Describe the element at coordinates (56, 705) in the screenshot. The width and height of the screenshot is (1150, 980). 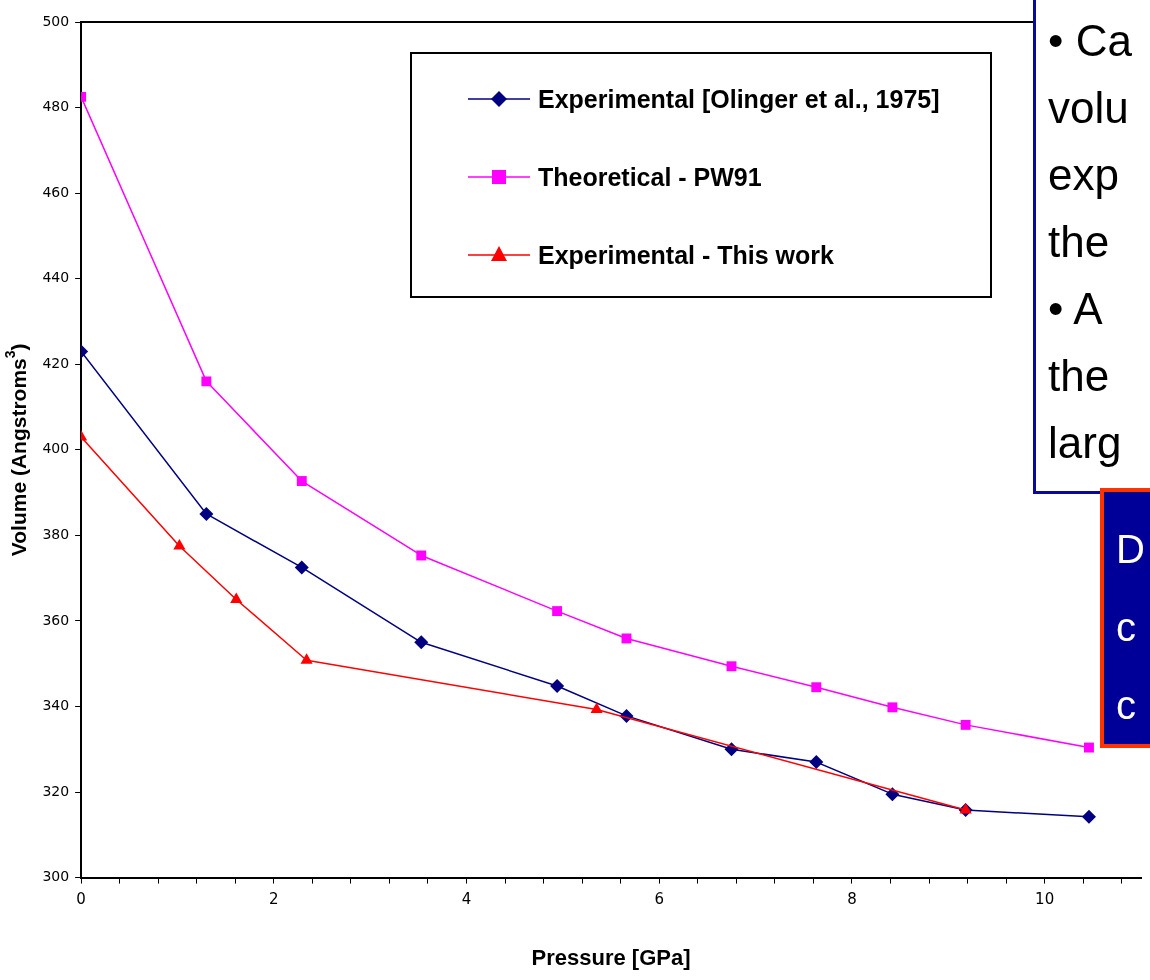
I see `y-tick-label: 340` at that location.